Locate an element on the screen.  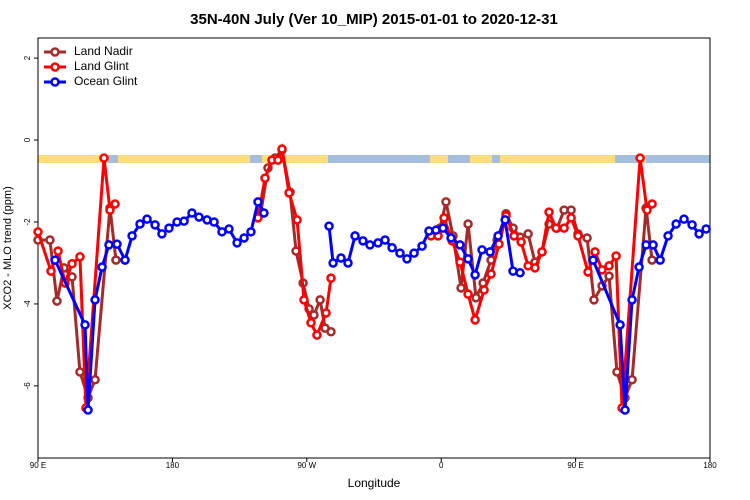
x-tick-label: 90 W is located at coordinates (306, 465).